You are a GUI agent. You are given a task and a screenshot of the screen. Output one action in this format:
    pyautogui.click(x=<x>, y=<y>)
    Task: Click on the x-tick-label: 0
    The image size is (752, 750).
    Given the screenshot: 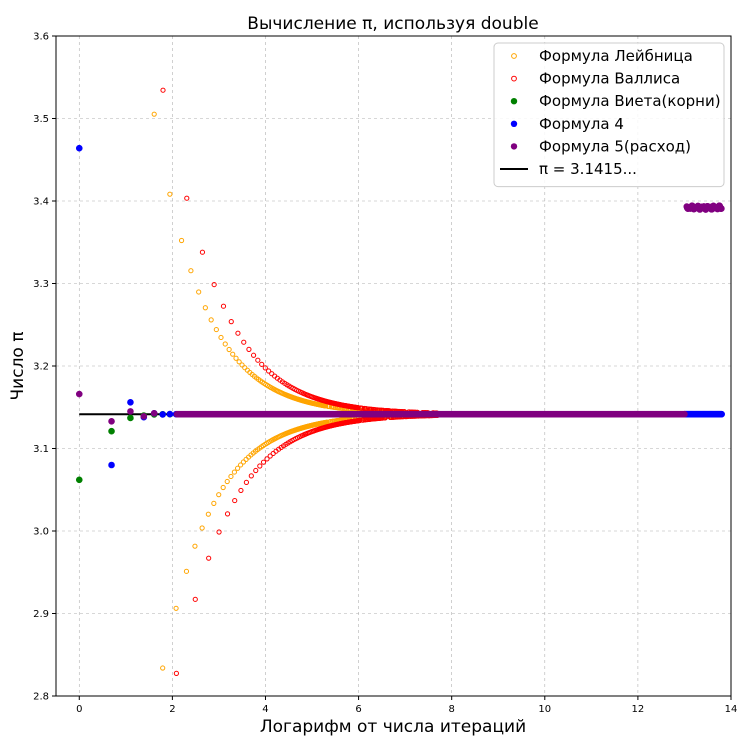 What is the action you would take?
    pyautogui.click(x=79, y=709)
    